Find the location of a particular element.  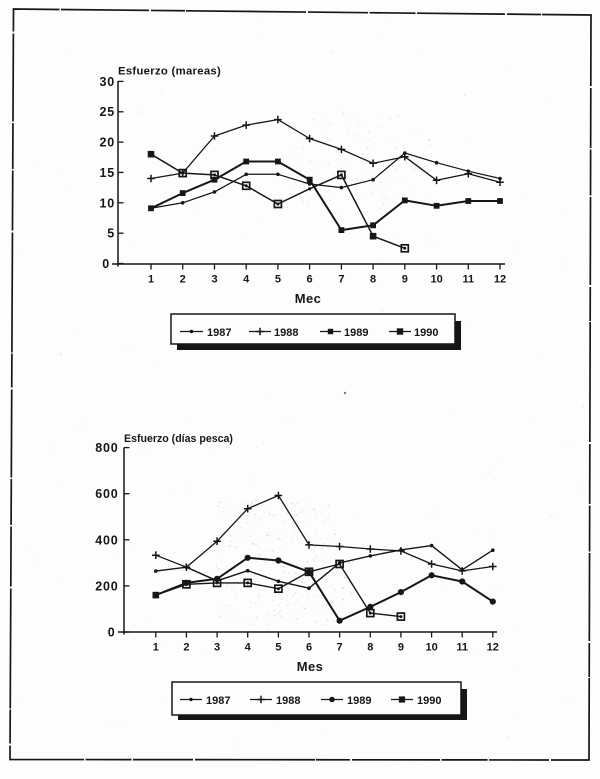

svg-text: 20 is located at coordinates (107, 143).